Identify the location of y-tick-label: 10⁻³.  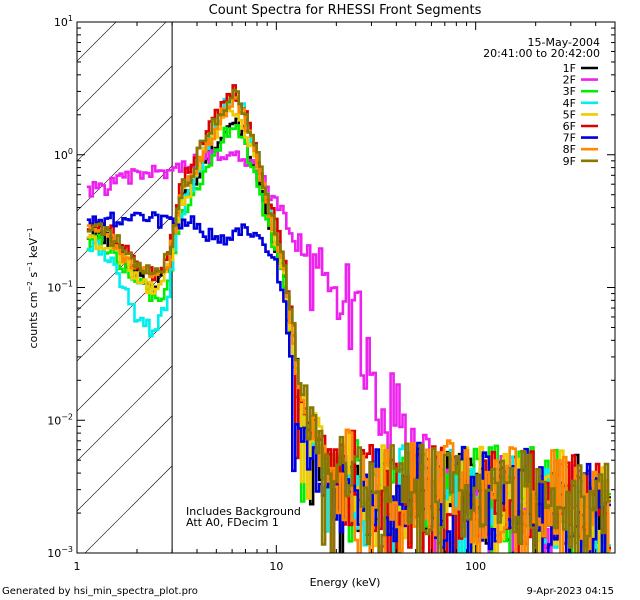
(60, 552).